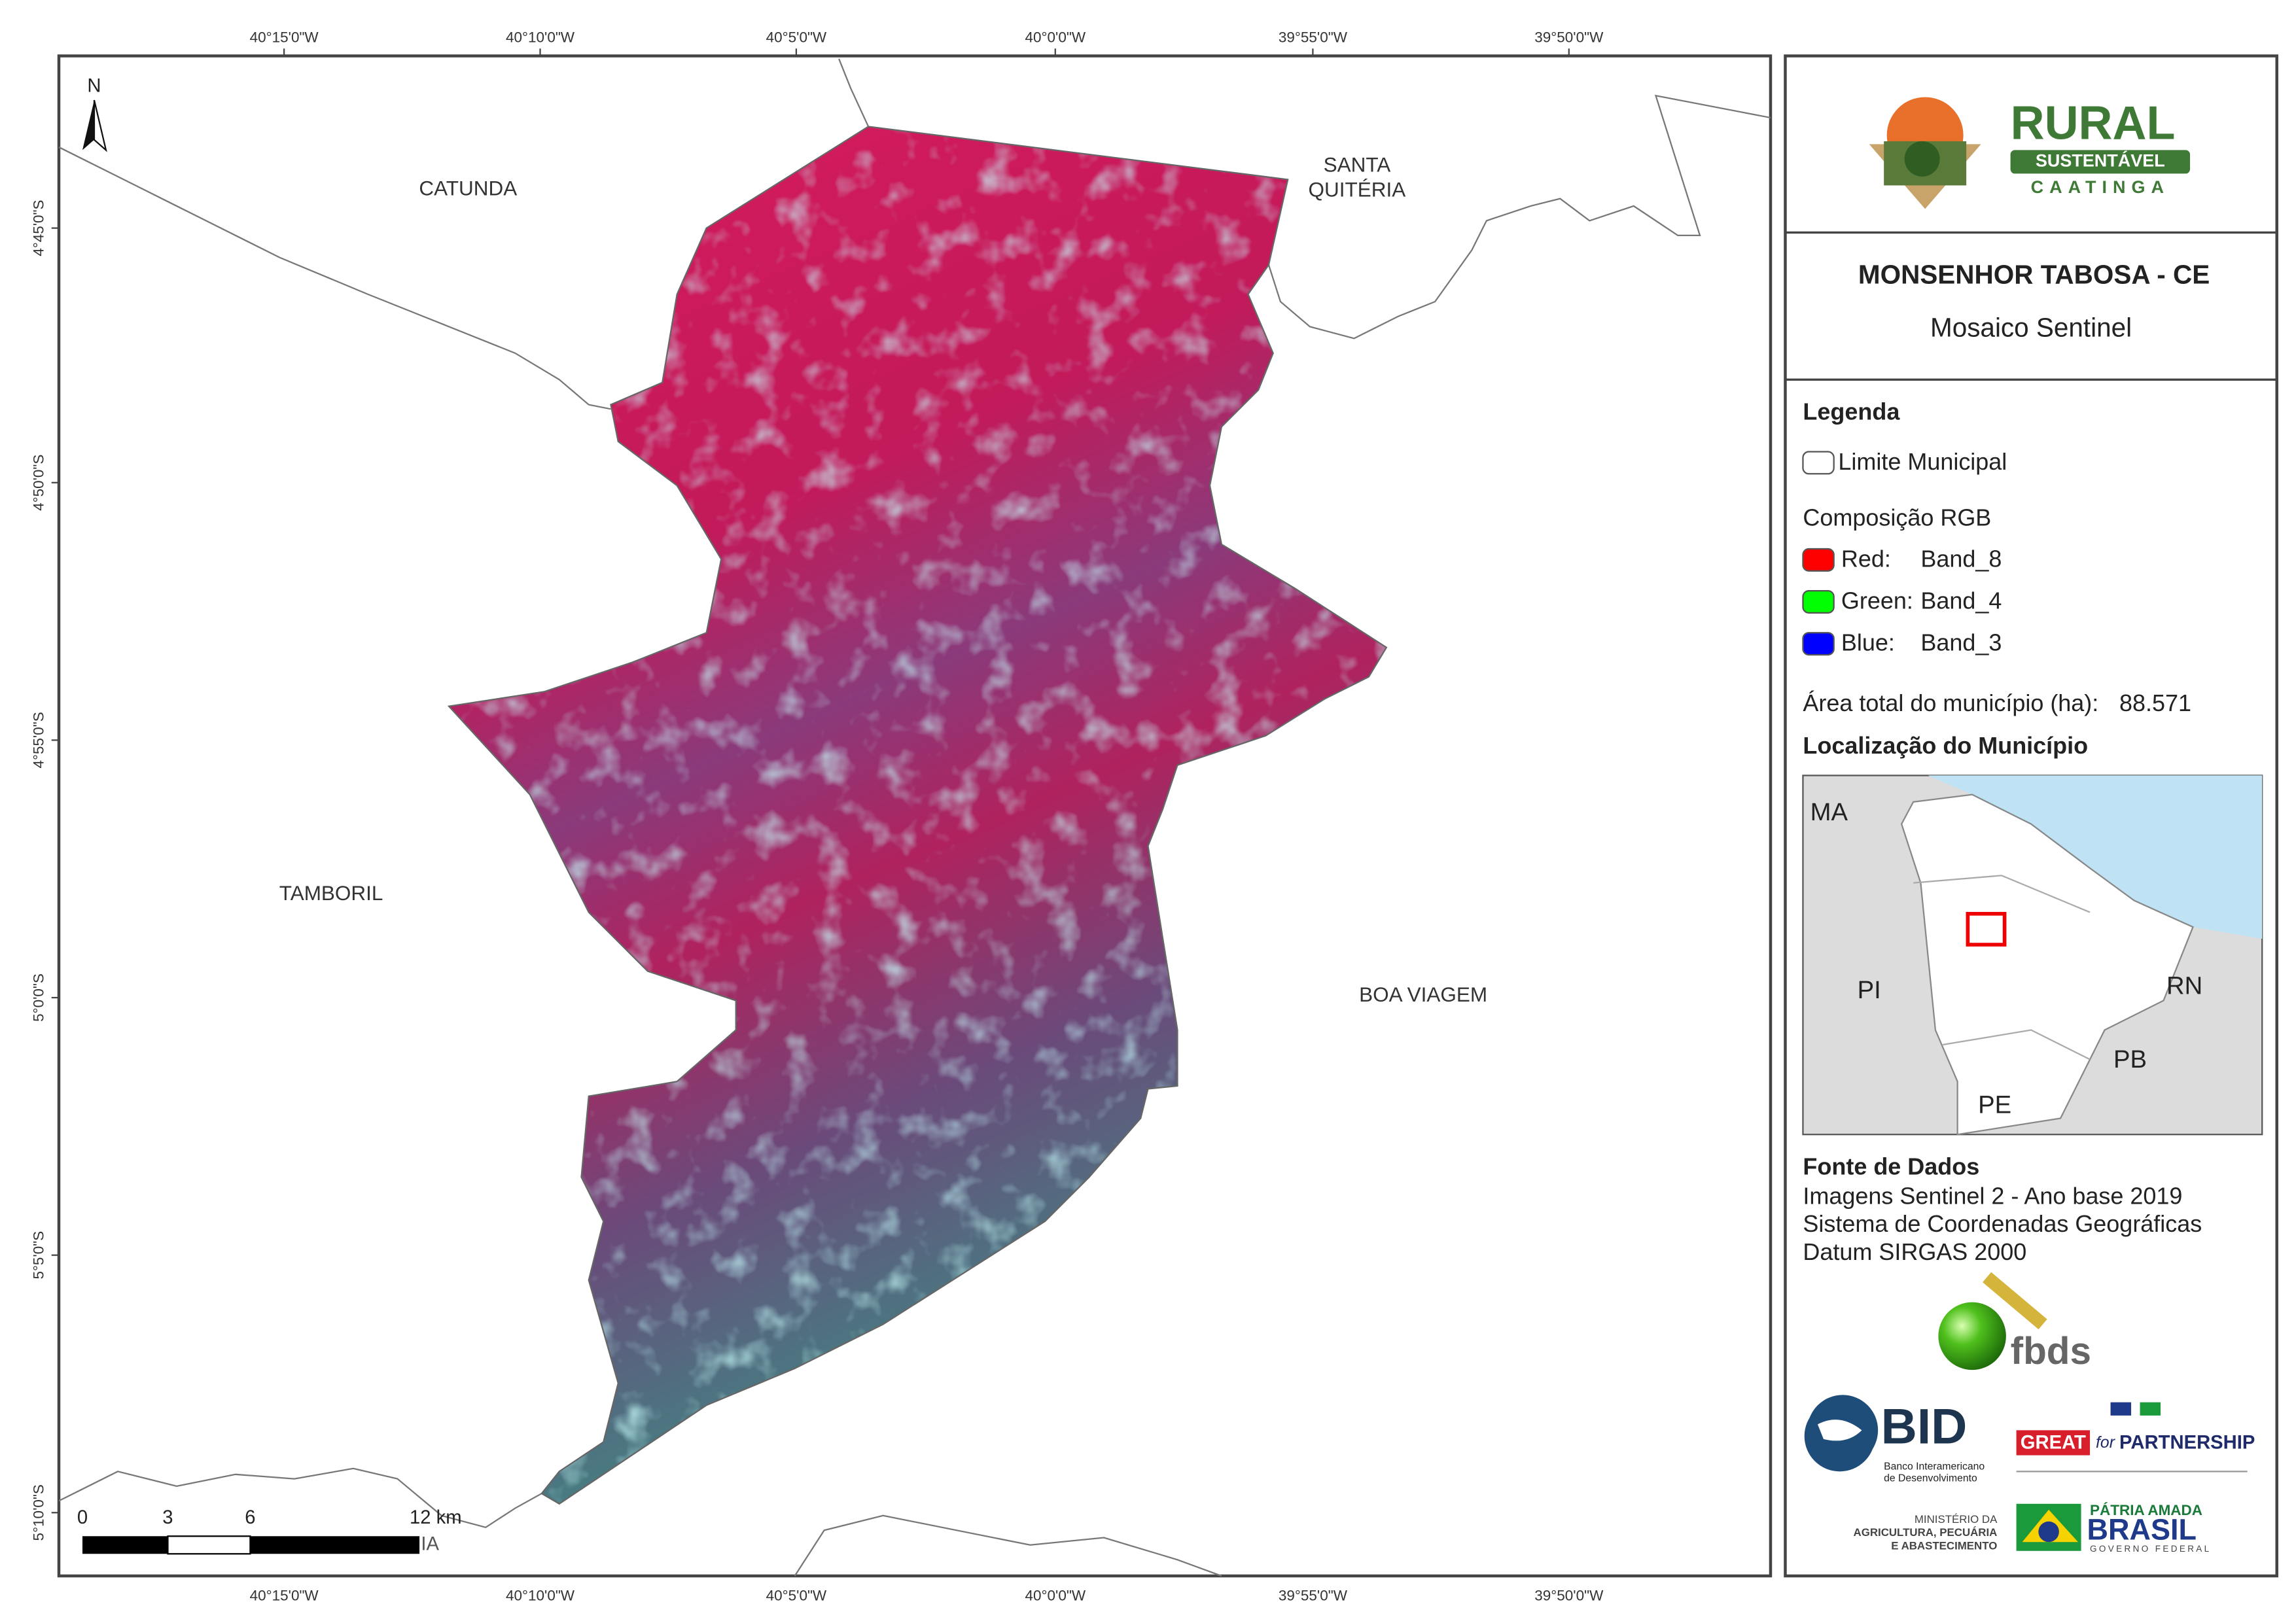  Describe the element at coordinates (39, 1256) in the screenshot. I see `latitude-label: 5°5'0"S` at that location.